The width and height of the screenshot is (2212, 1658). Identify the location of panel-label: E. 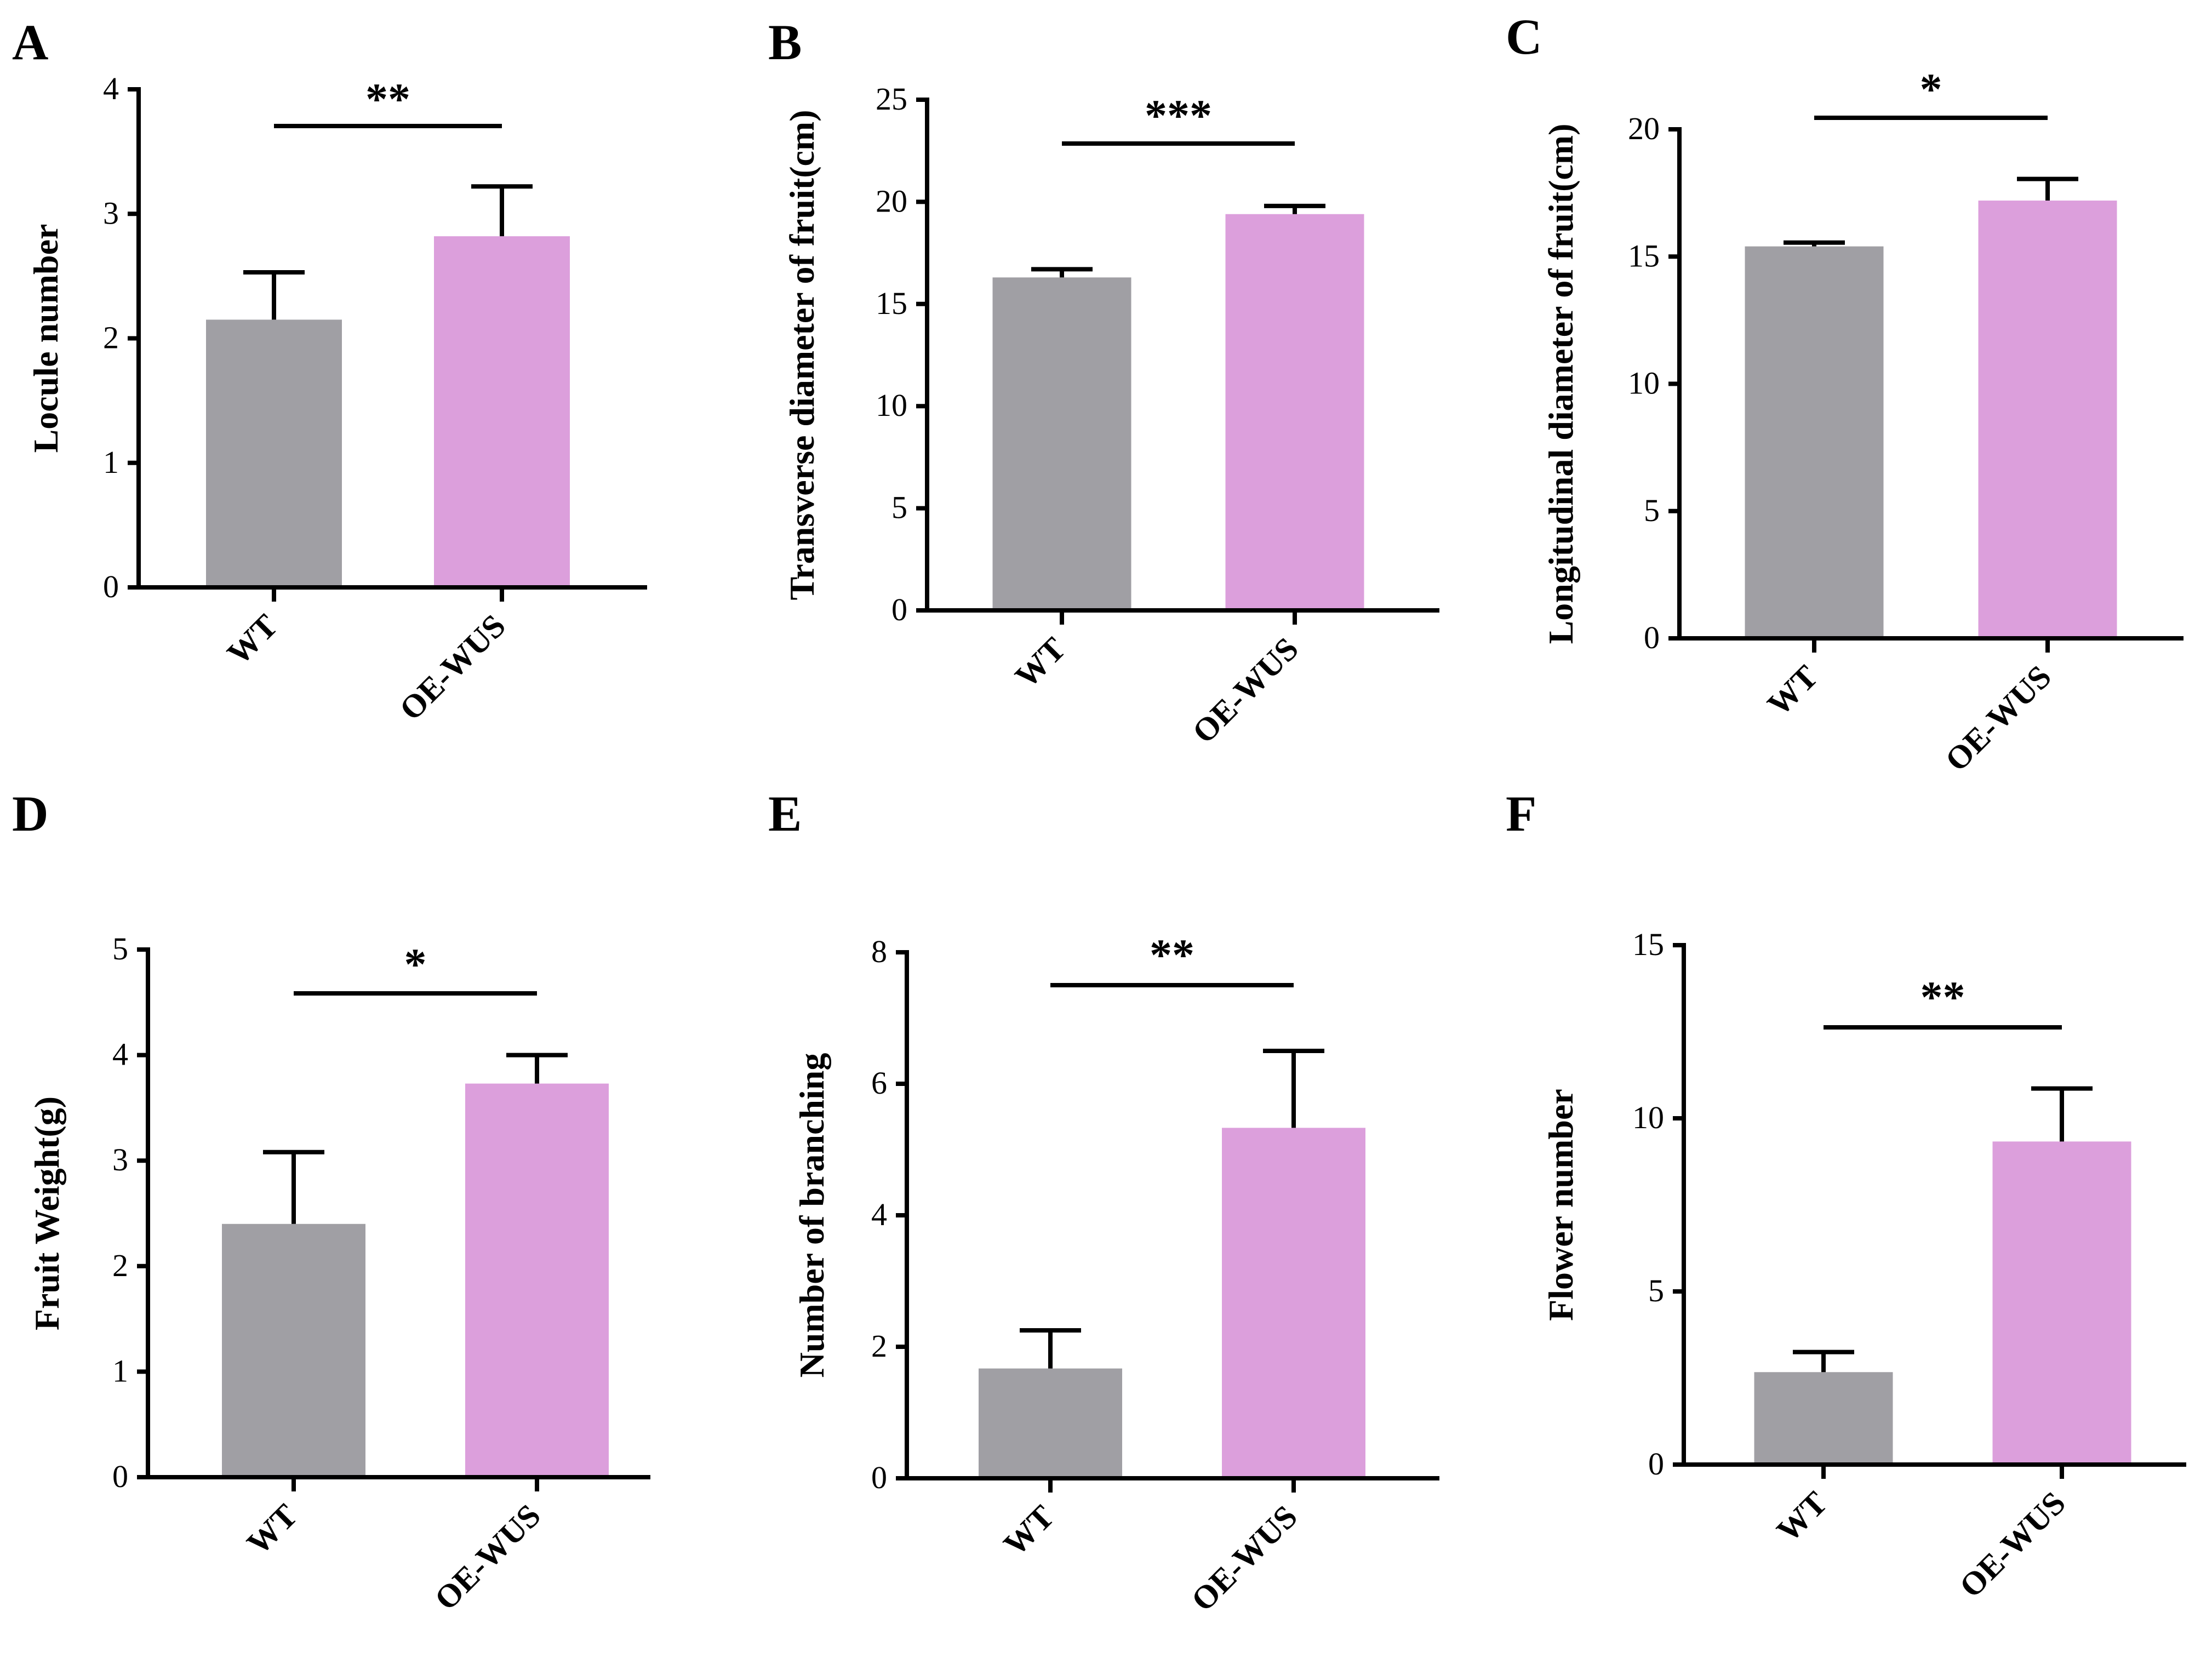
(785, 814).